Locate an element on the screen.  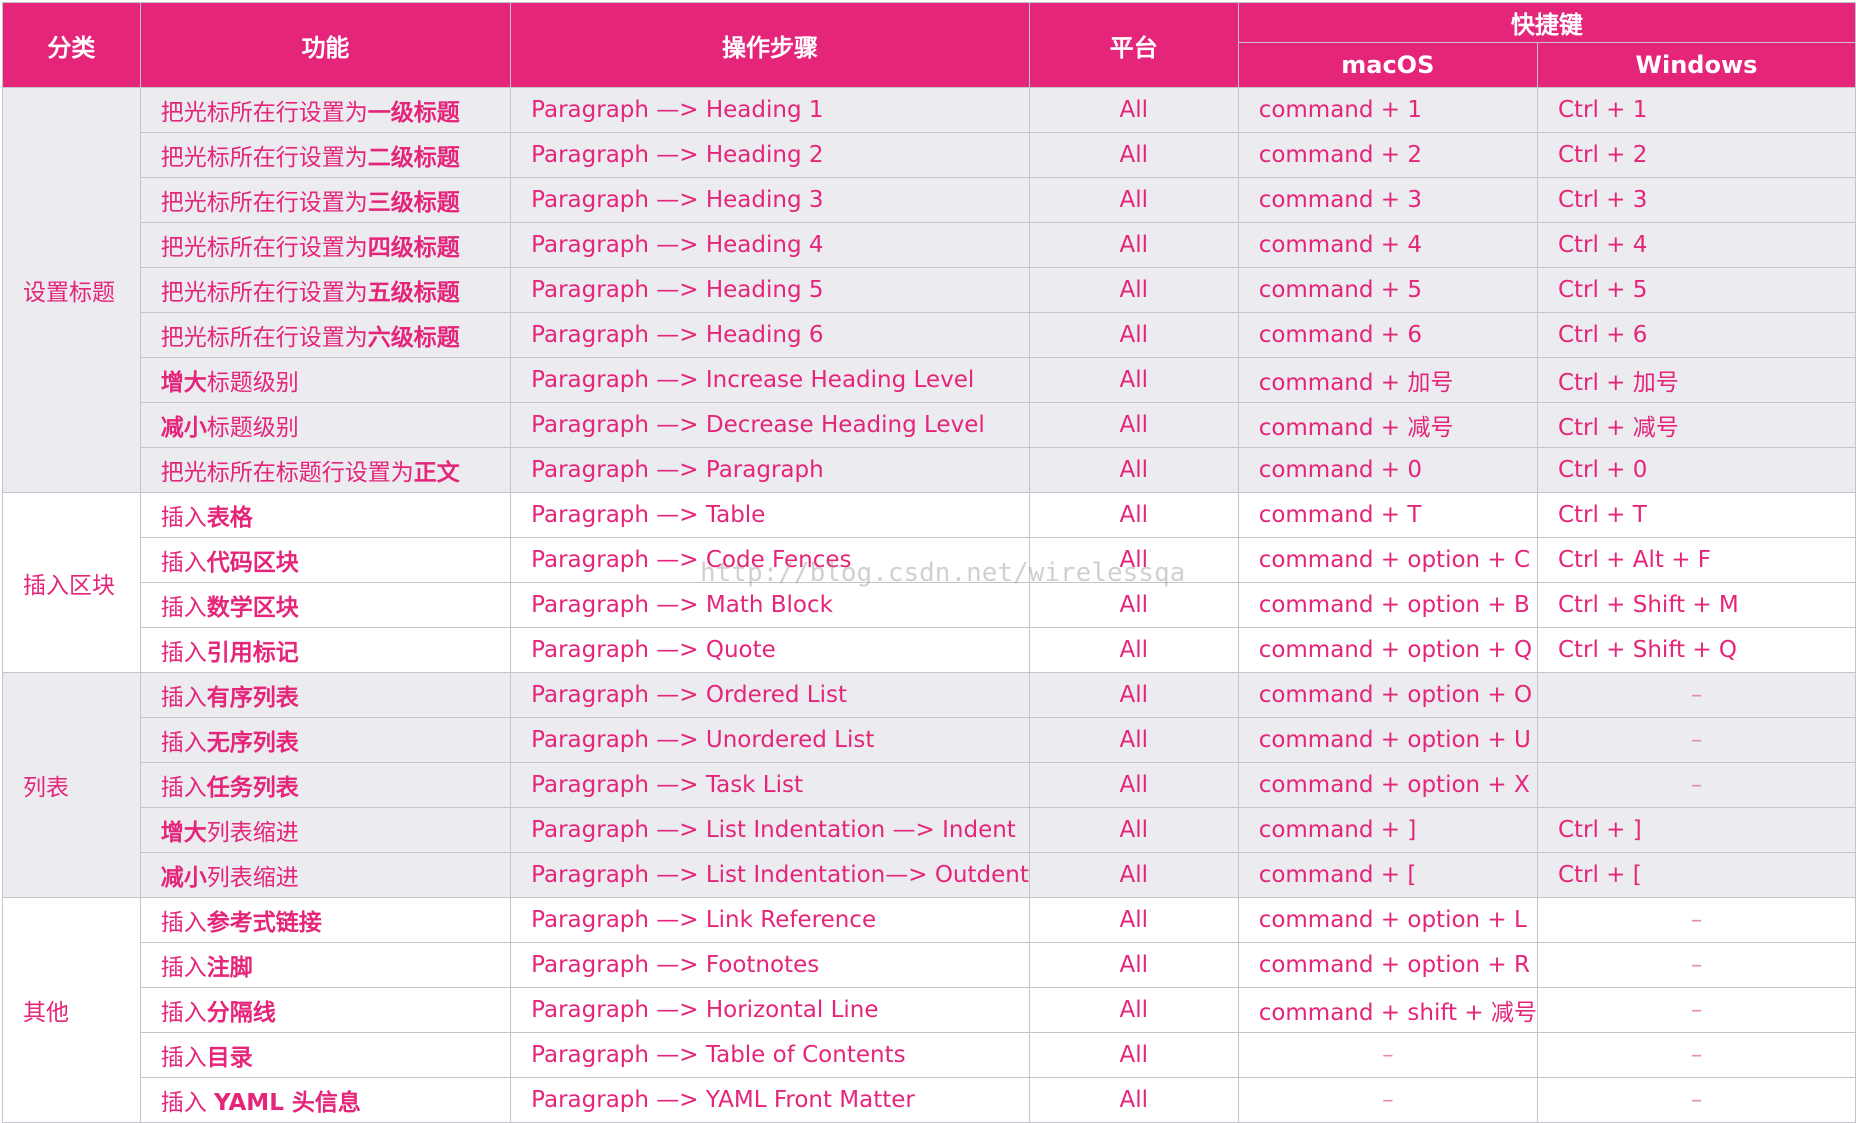
function-cell: 增大标题级别 is located at coordinates (325, 380).